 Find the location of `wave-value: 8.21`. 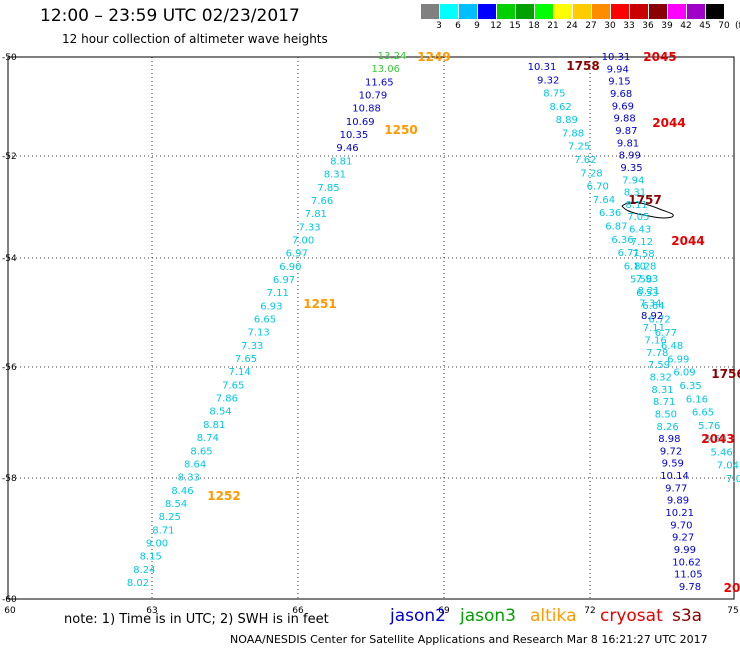

wave-value: 8.21 is located at coordinates (649, 291).